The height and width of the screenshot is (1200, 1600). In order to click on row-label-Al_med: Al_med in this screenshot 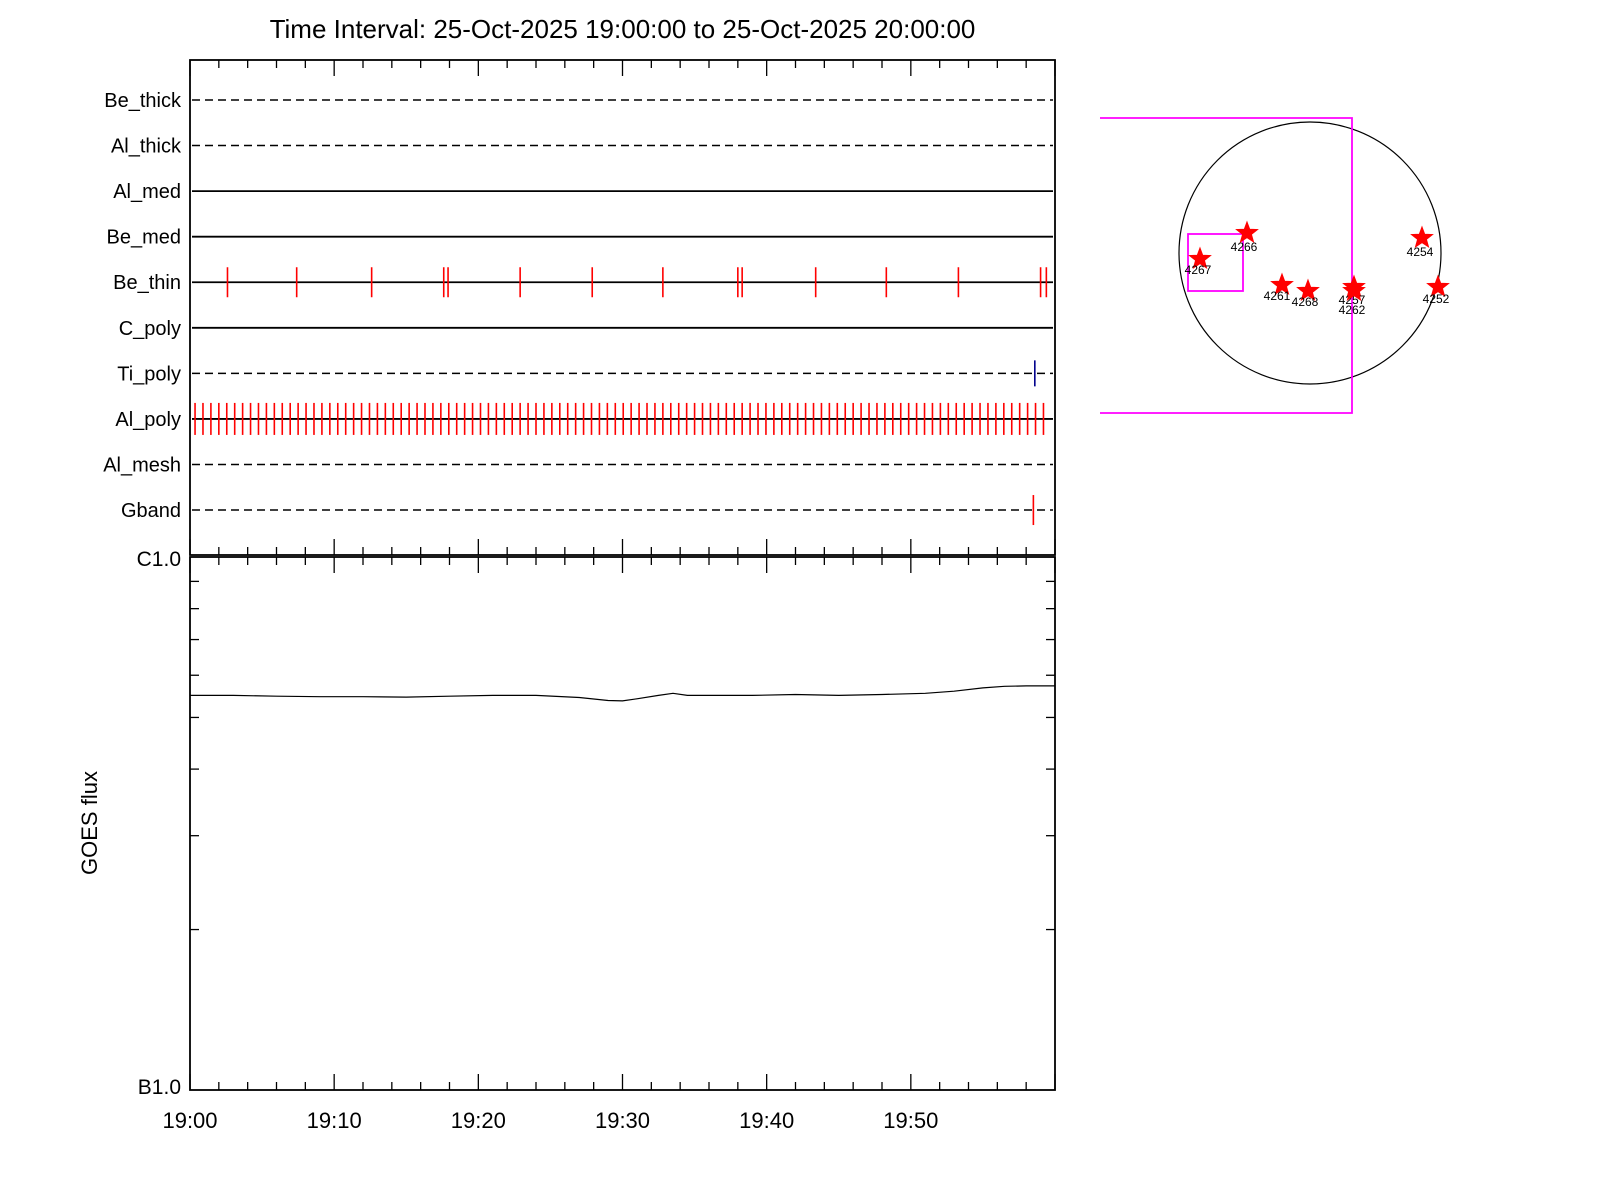, I will do `click(147, 192)`.